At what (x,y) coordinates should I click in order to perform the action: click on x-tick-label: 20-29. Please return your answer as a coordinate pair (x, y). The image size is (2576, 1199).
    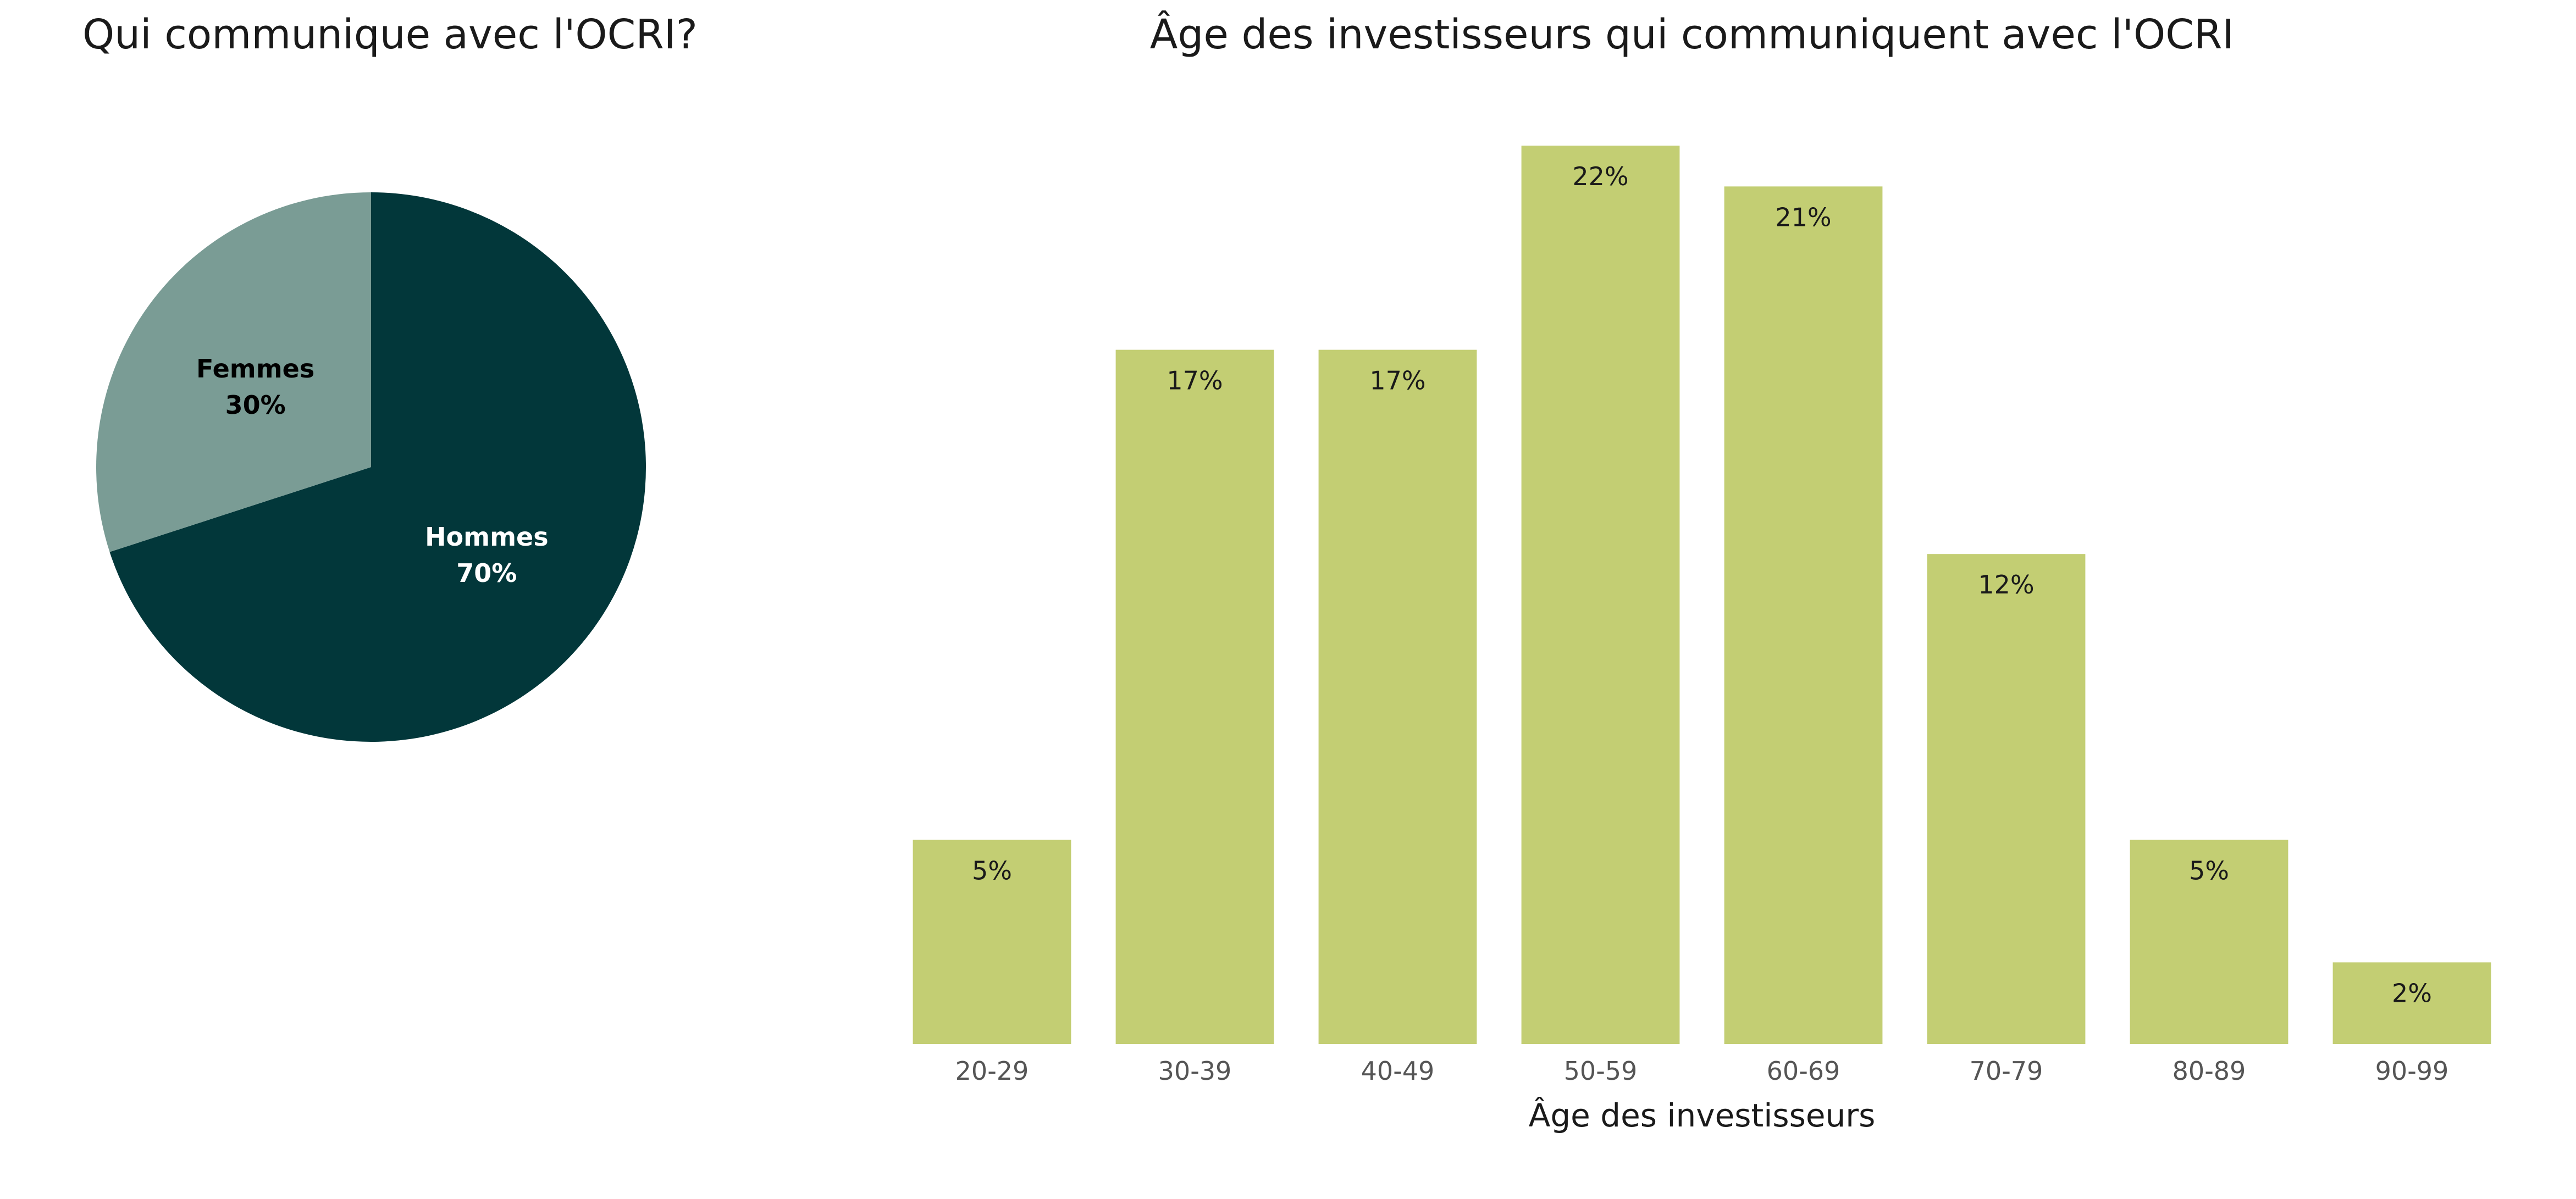
    Looking at the image, I should click on (992, 1071).